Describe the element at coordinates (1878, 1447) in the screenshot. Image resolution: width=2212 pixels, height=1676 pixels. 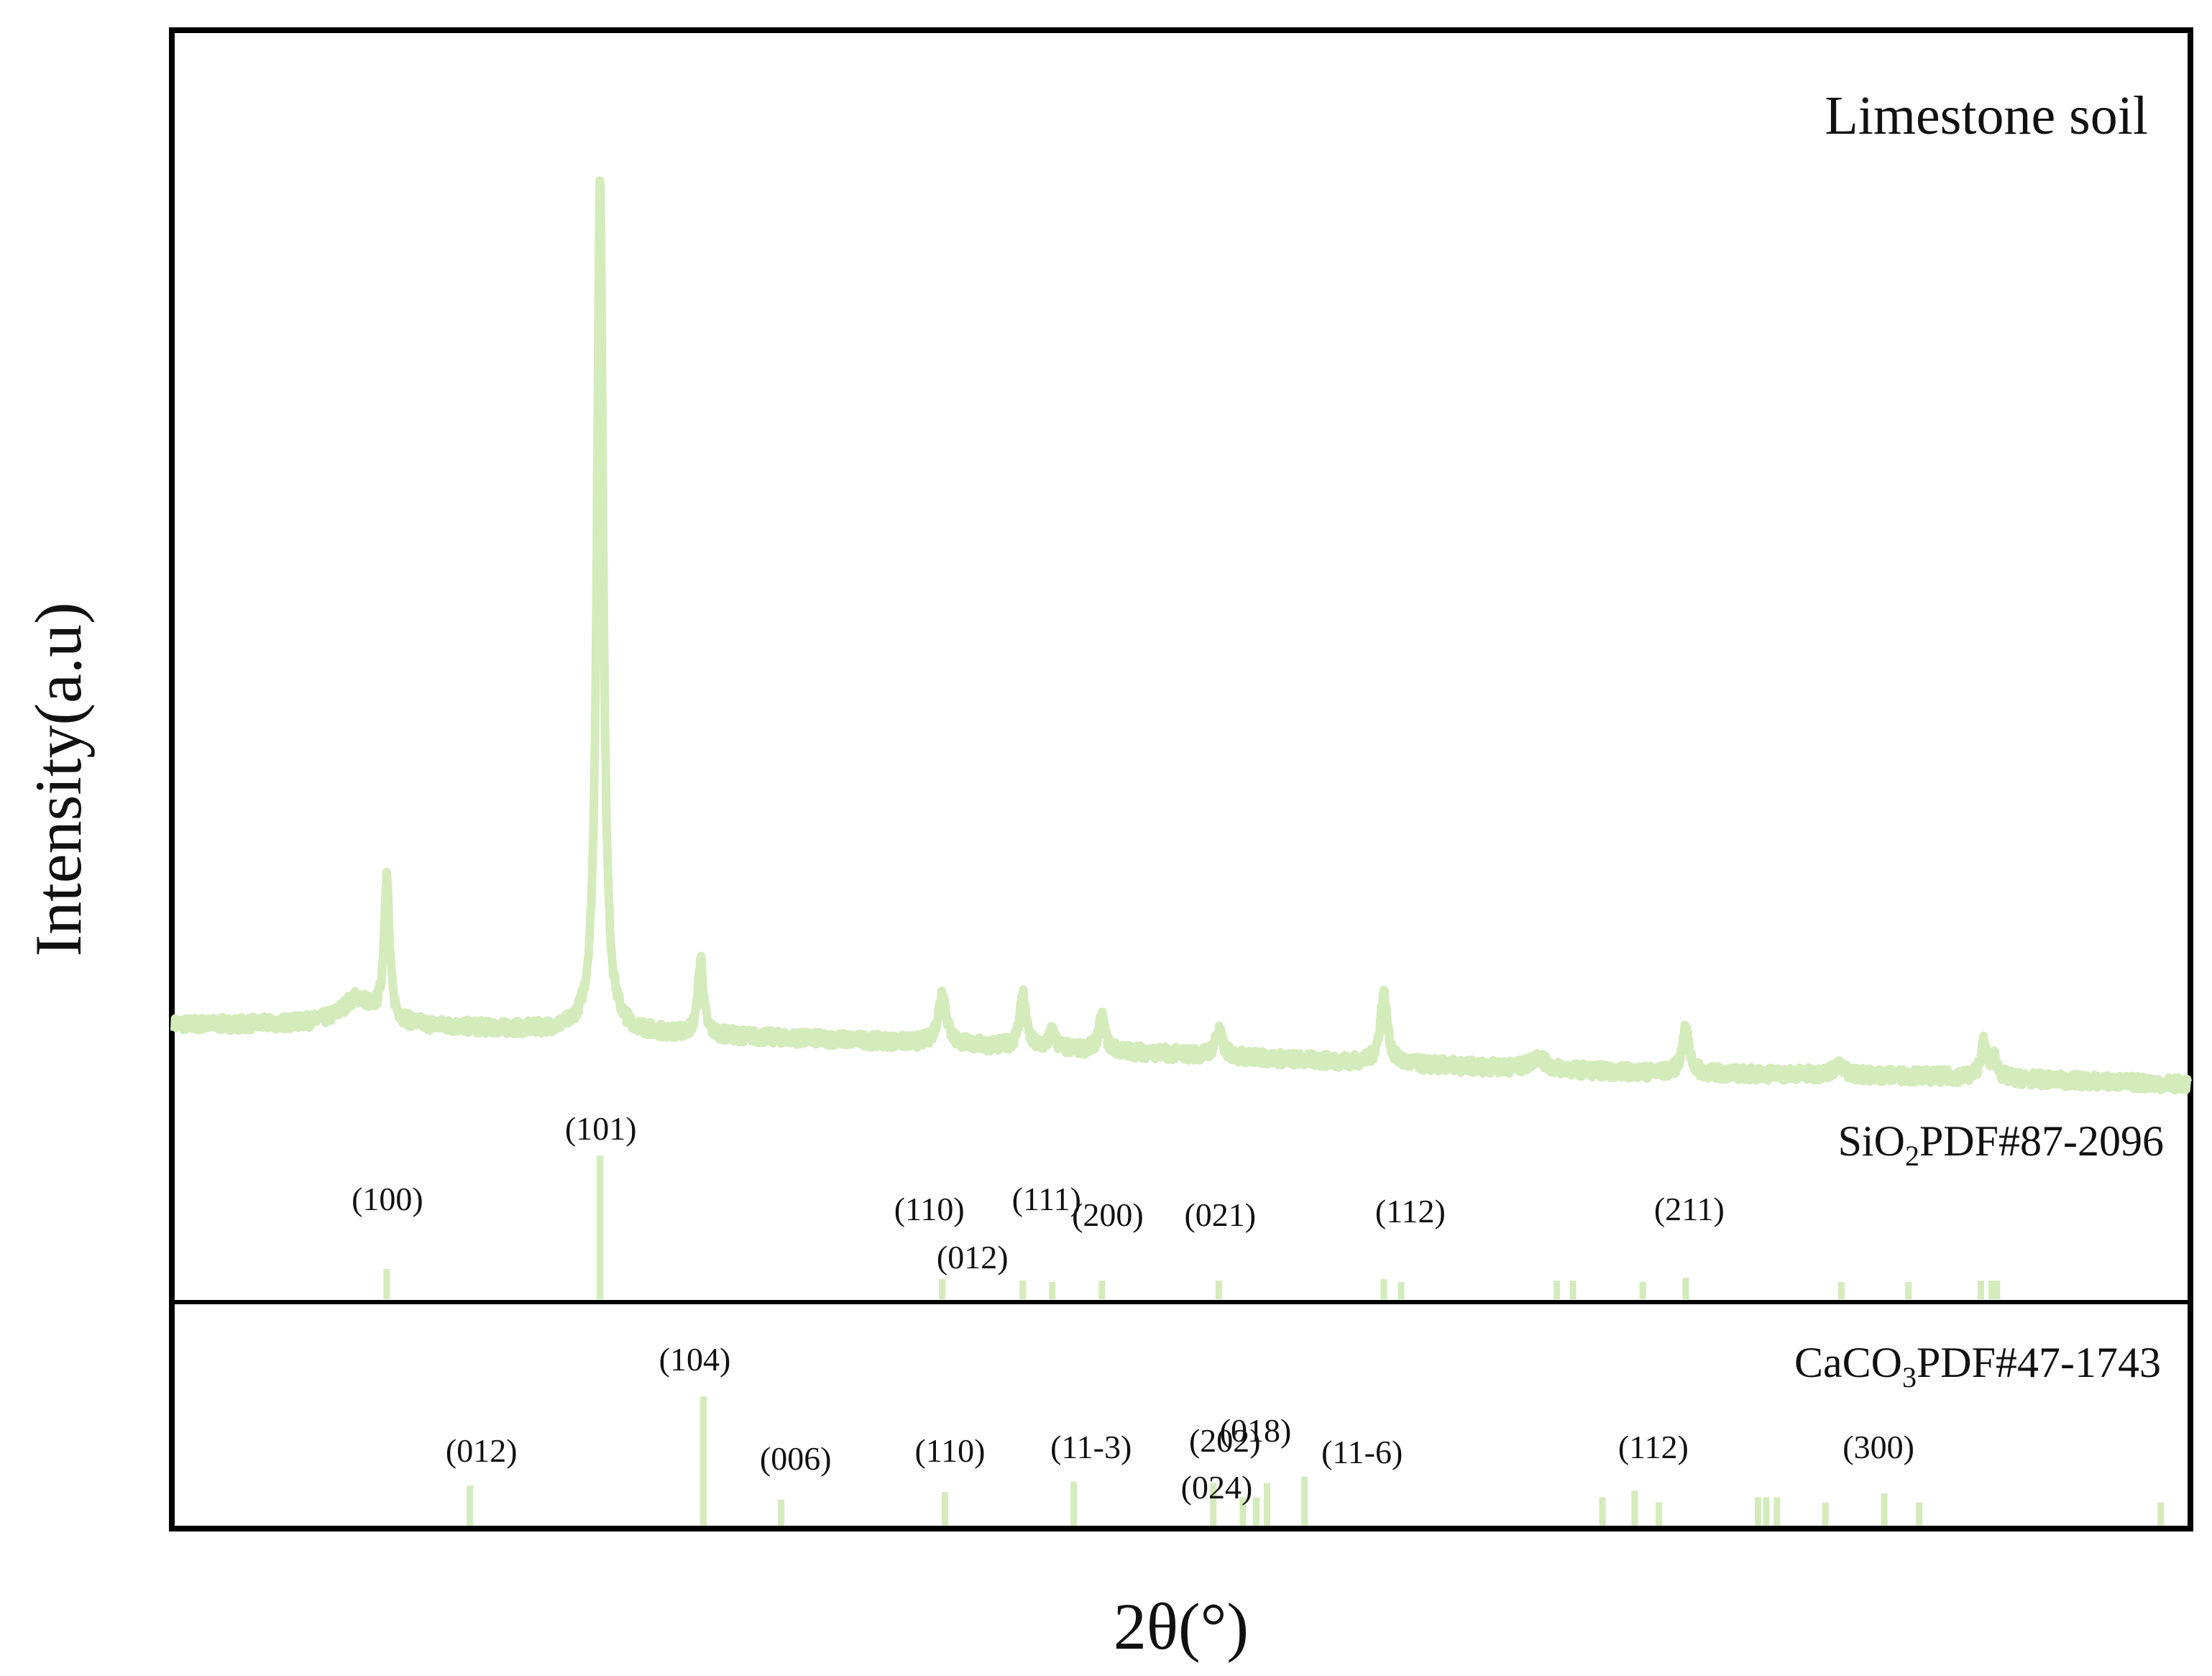
I see `hkl-label: (300)` at that location.